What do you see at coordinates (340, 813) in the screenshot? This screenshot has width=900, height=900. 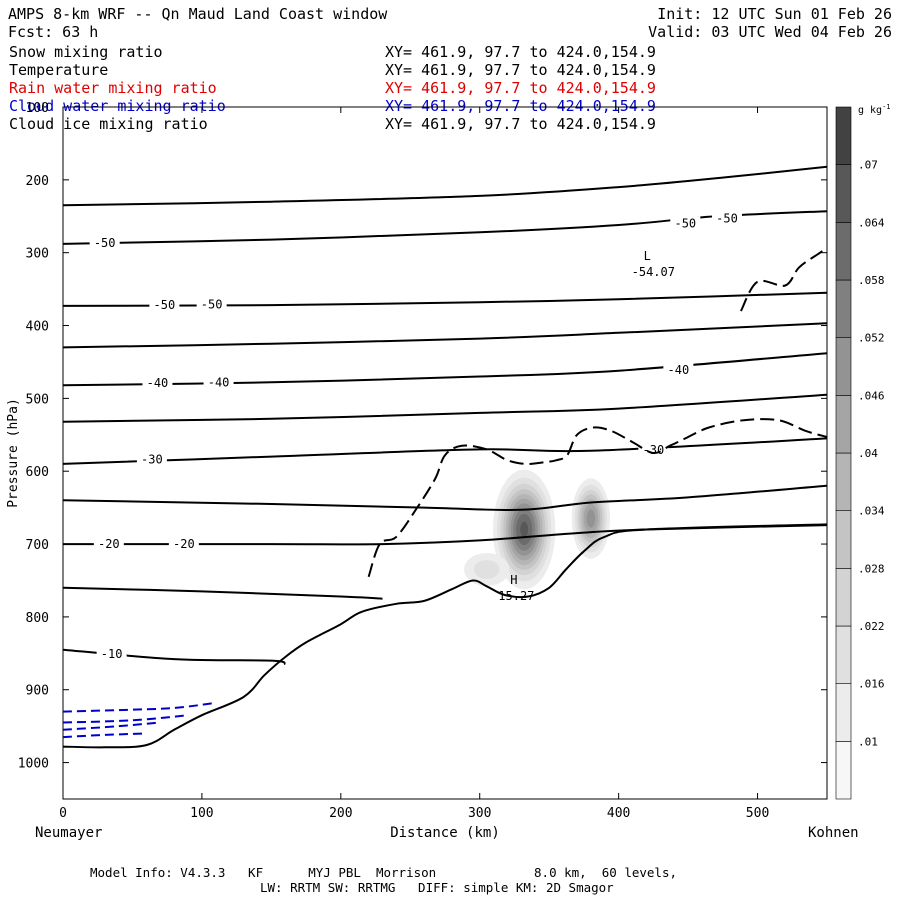 I see `x-tick-label: 200` at bounding box center [340, 813].